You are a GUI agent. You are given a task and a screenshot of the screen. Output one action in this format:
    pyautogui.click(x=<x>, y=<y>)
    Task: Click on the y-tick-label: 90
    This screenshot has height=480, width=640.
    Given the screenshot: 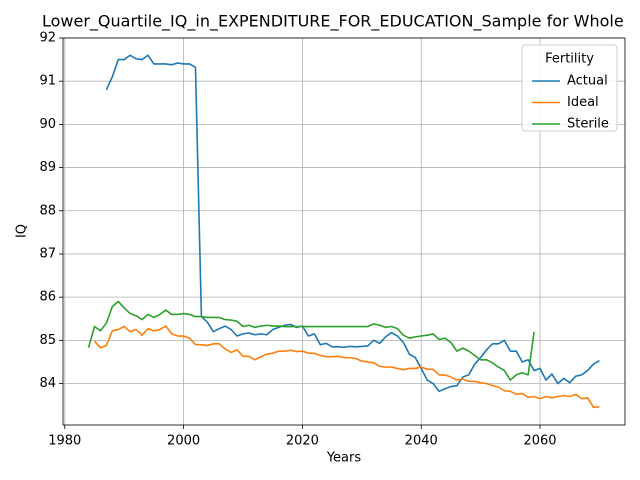 What is the action you would take?
    pyautogui.click(x=47, y=124)
    